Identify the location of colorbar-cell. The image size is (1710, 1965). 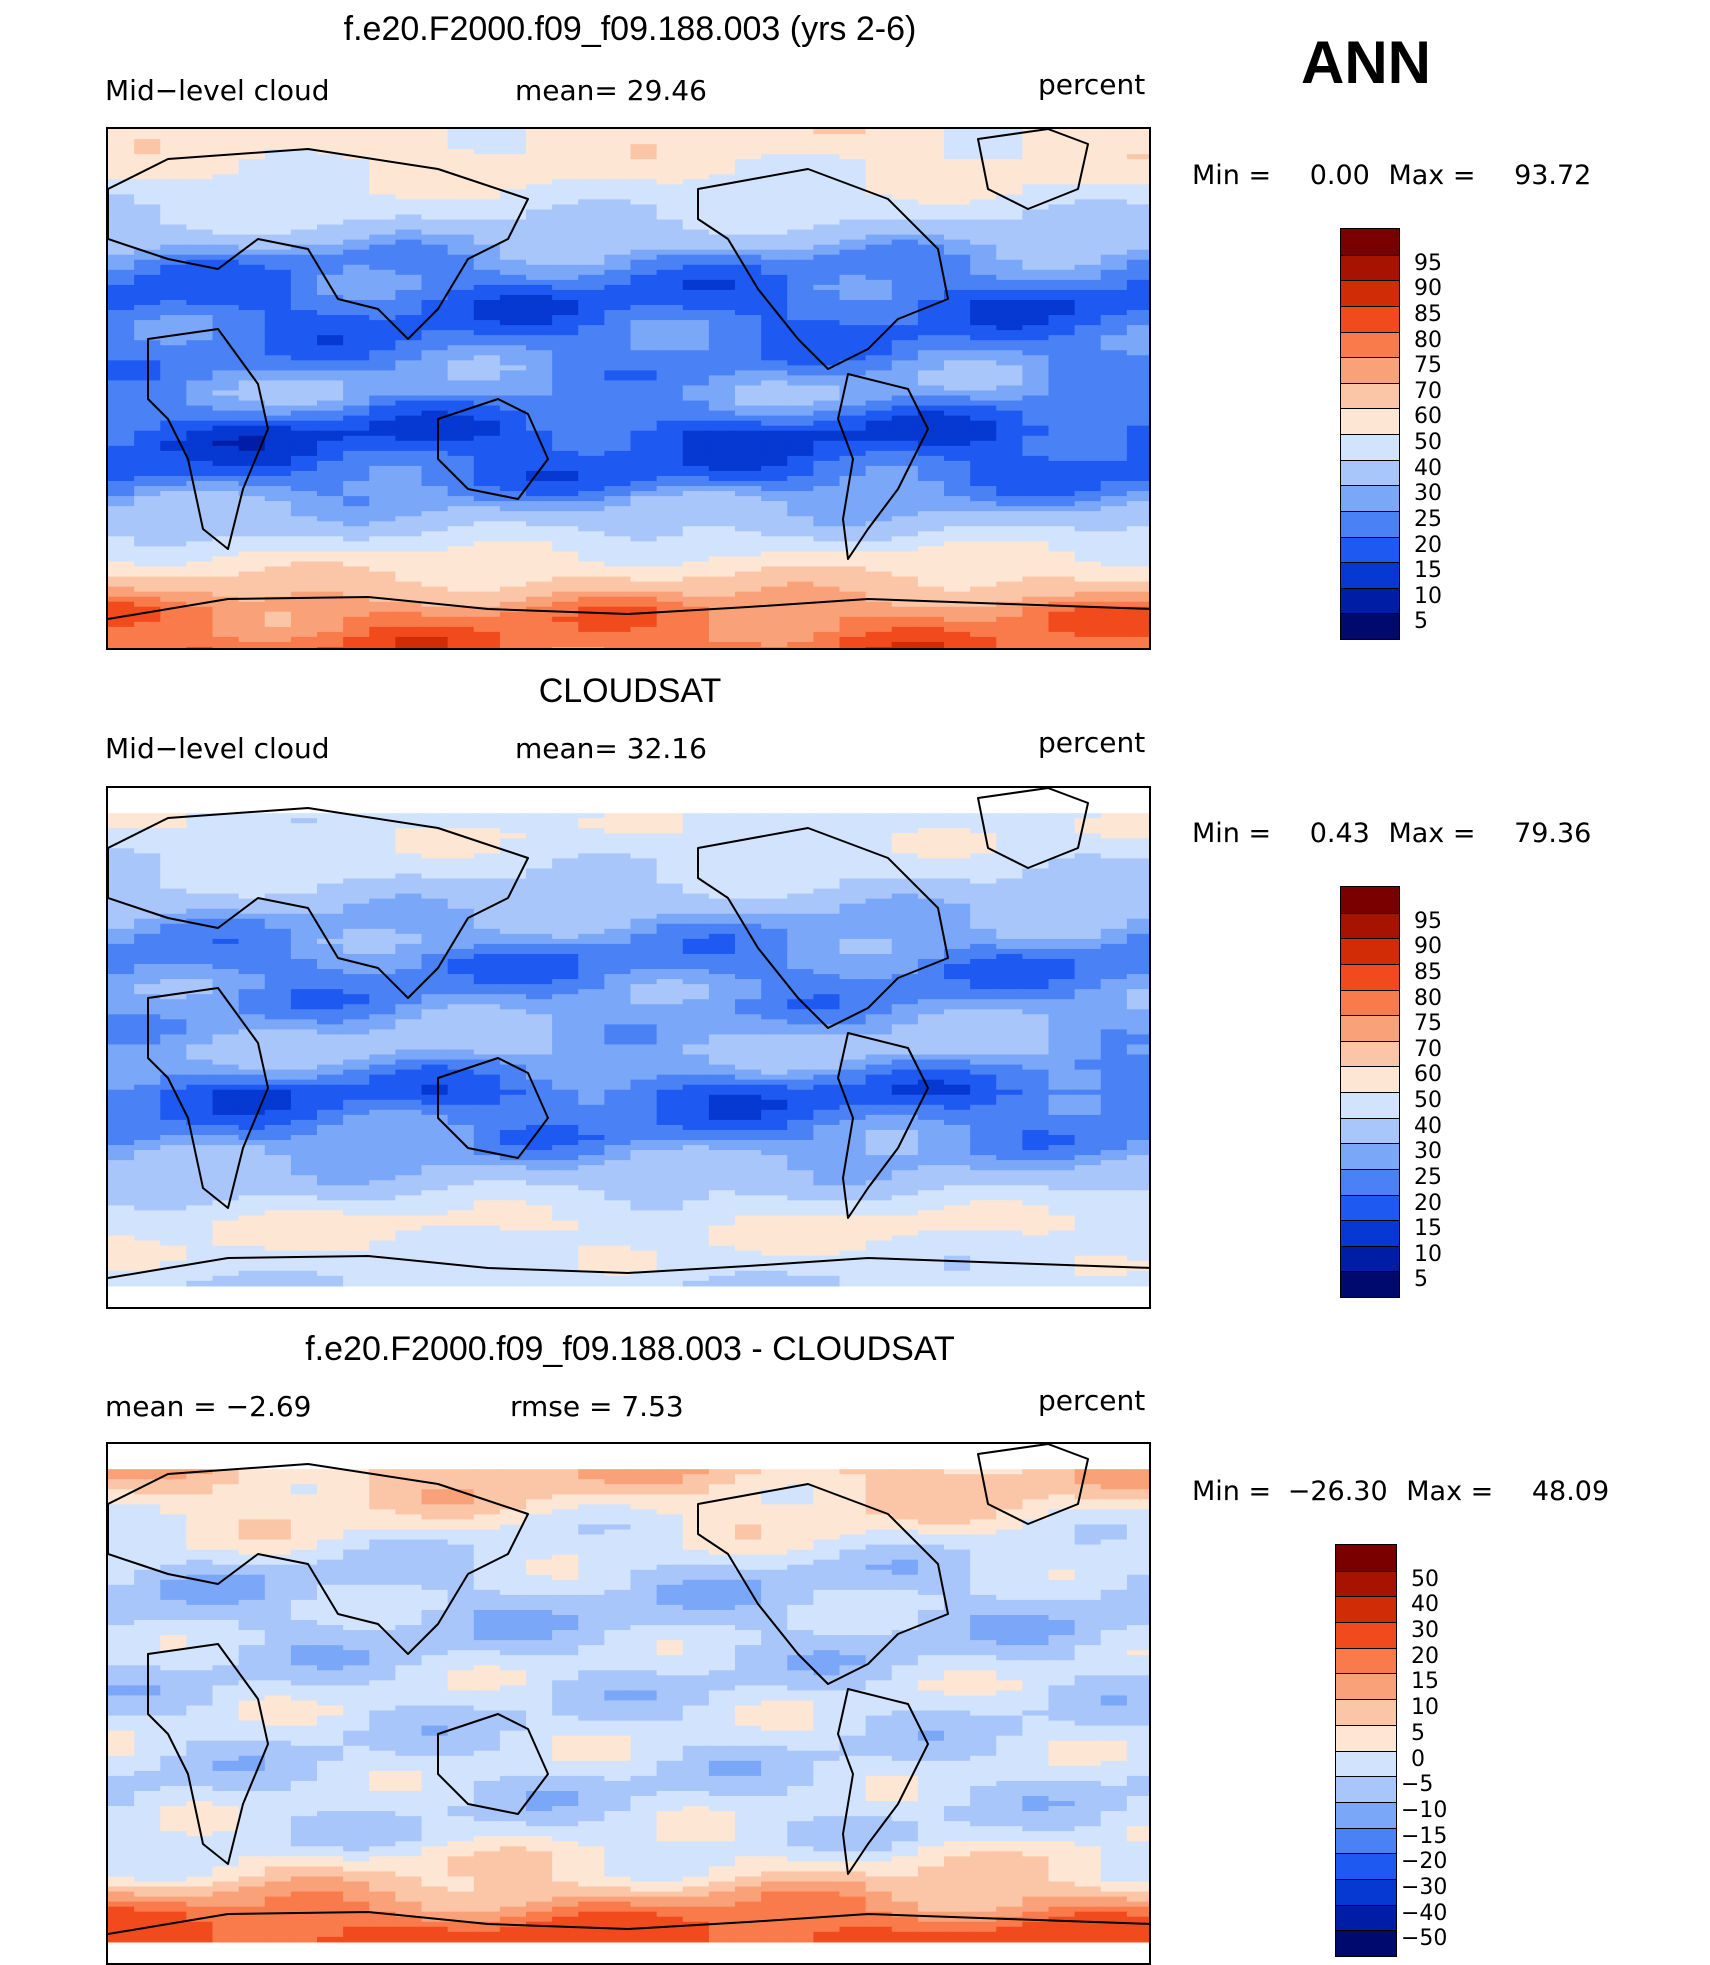
(1370, 267).